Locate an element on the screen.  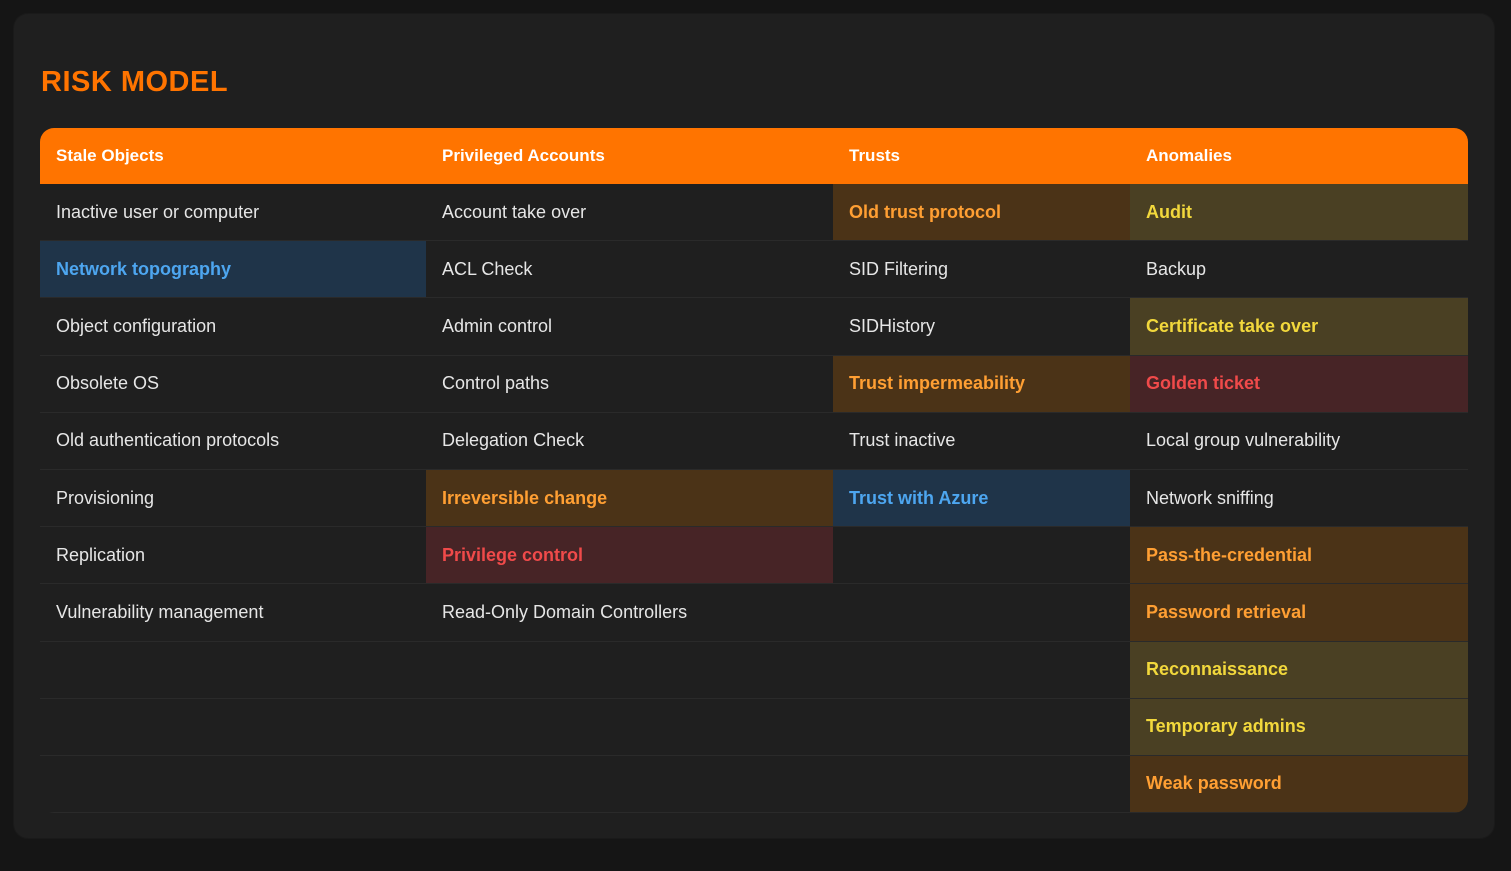
column-header: Privileged Accounts is located at coordinates (629, 156).